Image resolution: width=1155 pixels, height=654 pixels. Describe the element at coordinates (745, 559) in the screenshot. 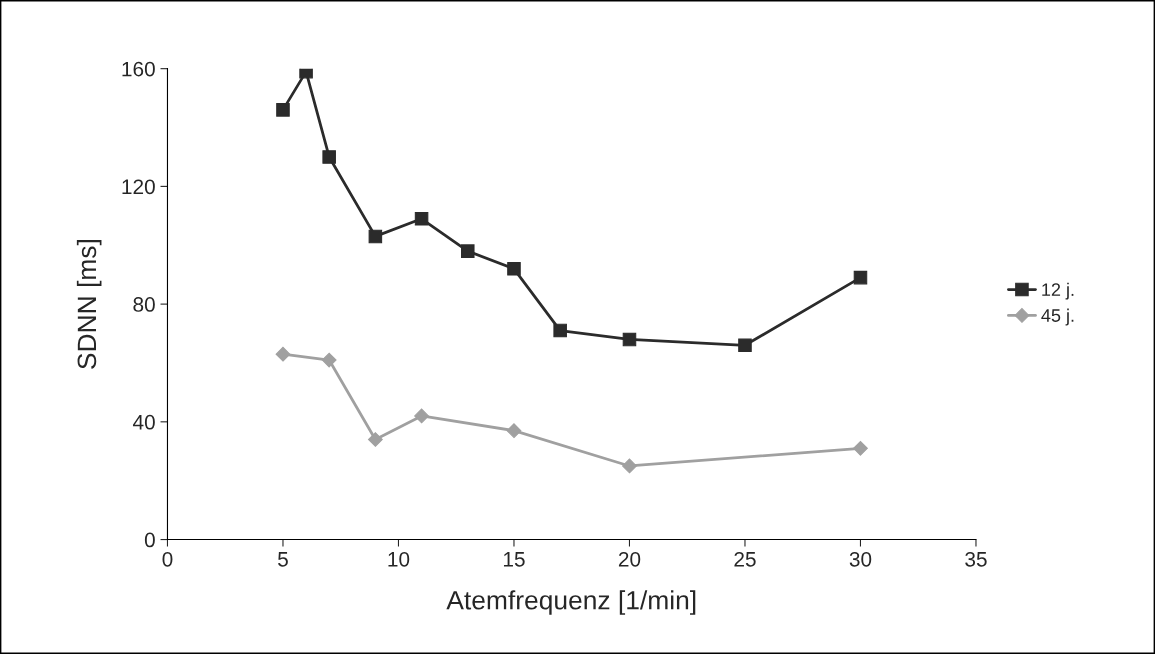

I see `x-tick-label: 25` at that location.